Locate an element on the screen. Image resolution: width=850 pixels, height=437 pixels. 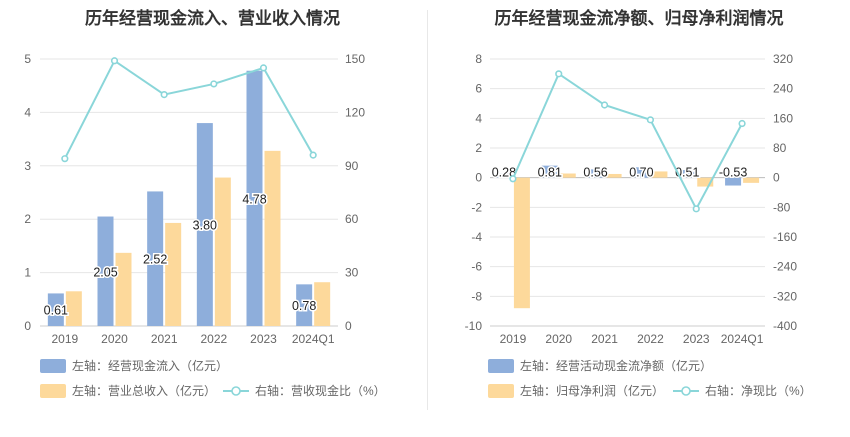
chart2-bar-data-label: 0.81 is located at coordinates (550, 173).